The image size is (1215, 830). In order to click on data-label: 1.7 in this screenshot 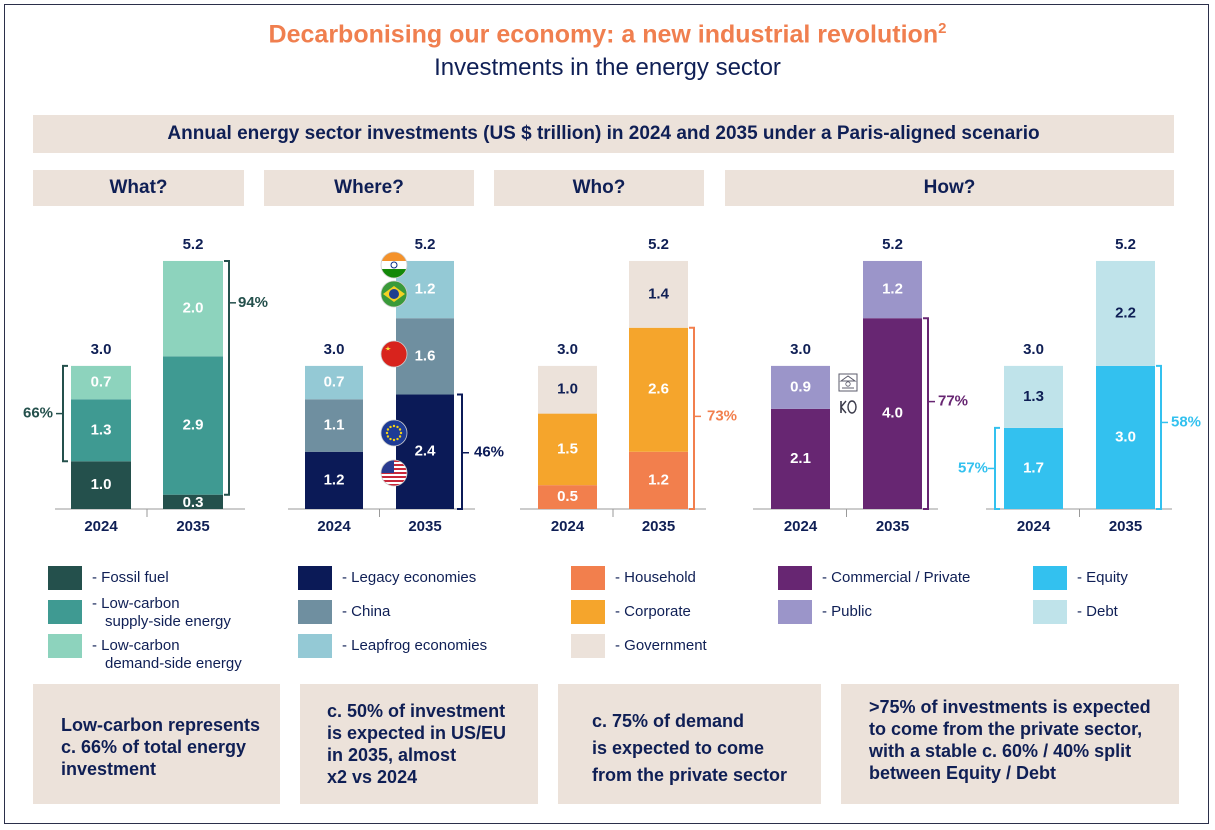, I will do `click(1033, 467)`.